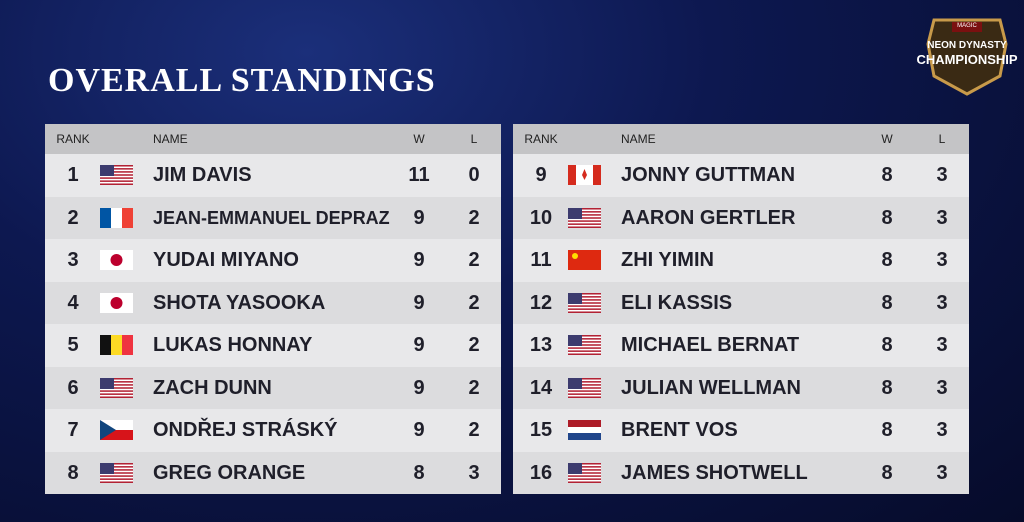  I want to click on rank: 10, so click(541, 217).